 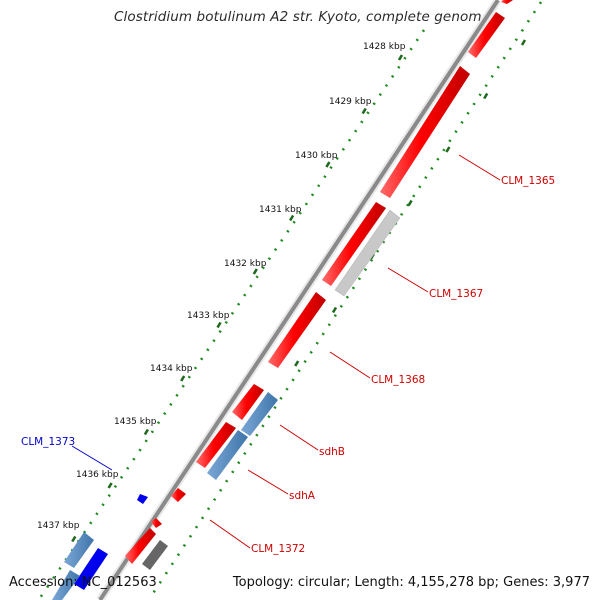 What do you see at coordinates (398, 380) in the screenshot?
I see `gene-label-clm1368: CLM_1368` at bounding box center [398, 380].